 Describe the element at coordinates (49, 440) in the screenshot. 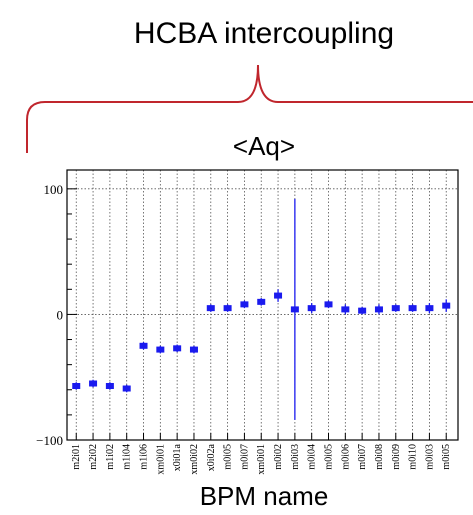

I see `y-tick-label: −100` at that location.